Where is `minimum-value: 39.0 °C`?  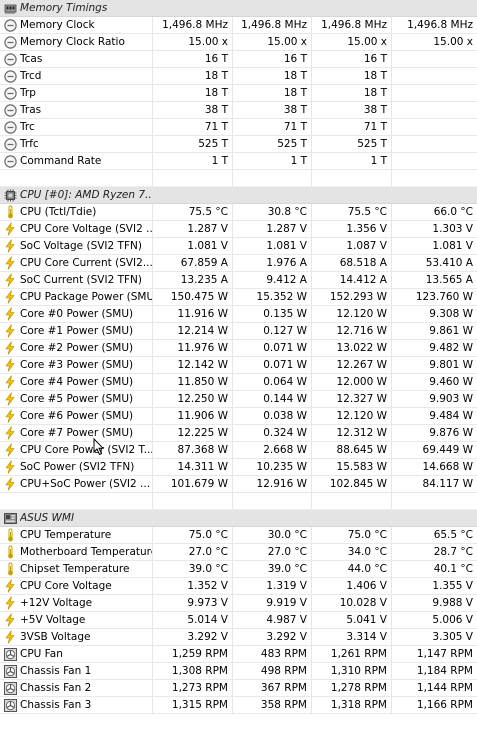 minimum-value: 39.0 °C is located at coordinates (272, 569).